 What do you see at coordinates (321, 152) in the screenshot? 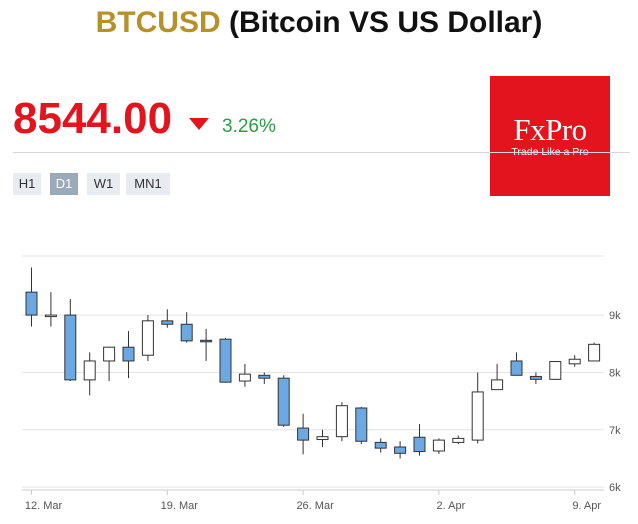
I see `divider` at bounding box center [321, 152].